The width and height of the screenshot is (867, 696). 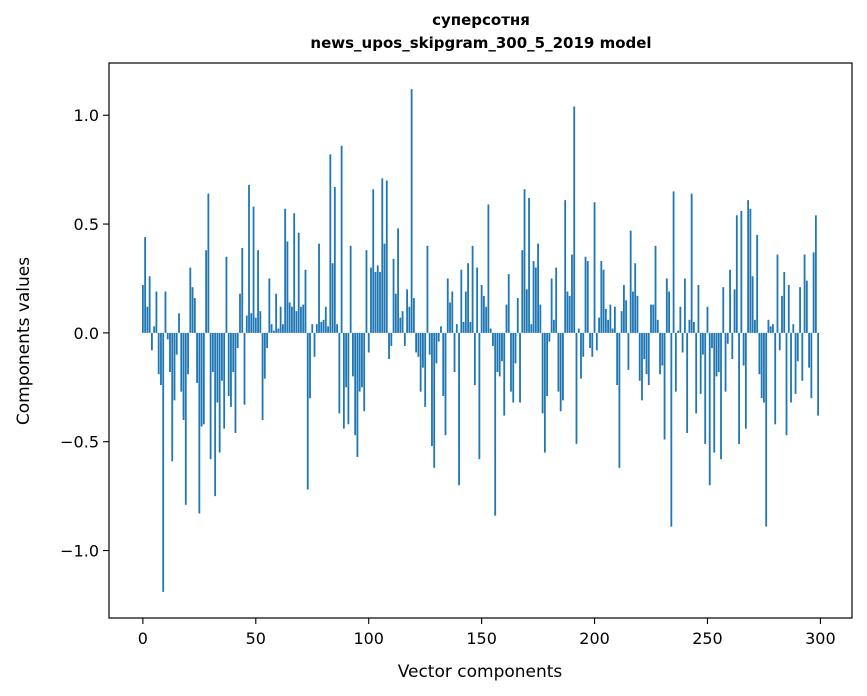 What do you see at coordinates (79, 551) in the screenshot?
I see `y-tick-label-0: −1.0` at bounding box center [79, 551].